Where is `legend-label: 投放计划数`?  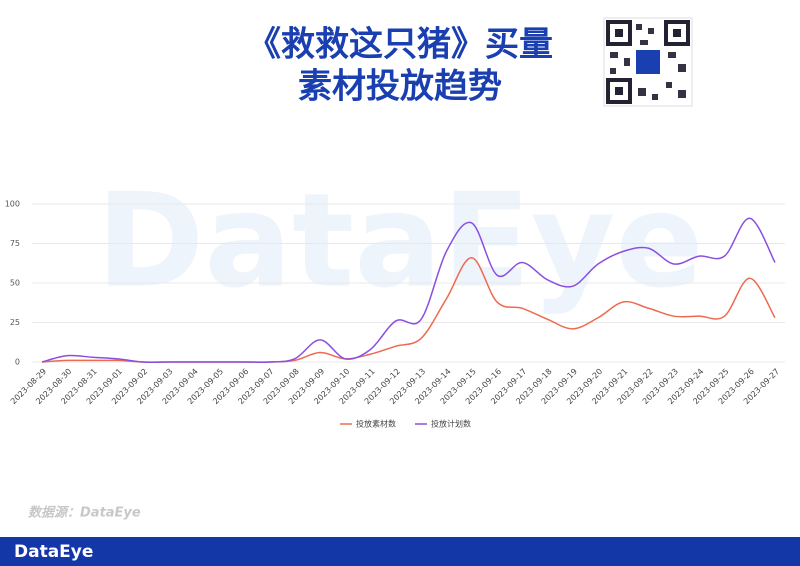
legend-label: 投放计划数 is located at coordinates (451, 424).